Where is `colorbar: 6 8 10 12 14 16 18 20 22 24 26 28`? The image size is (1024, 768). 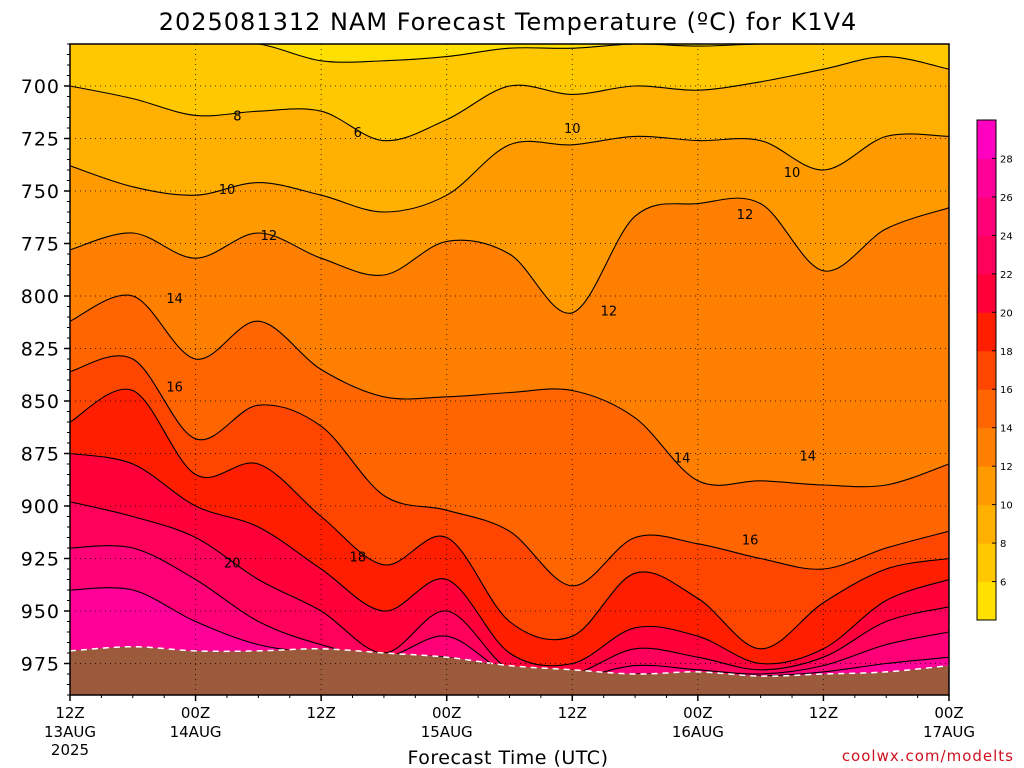
colorbar: 6 8 10 12 14 16 18 20 22 24 26 28 is located at coordinates (994, 370).